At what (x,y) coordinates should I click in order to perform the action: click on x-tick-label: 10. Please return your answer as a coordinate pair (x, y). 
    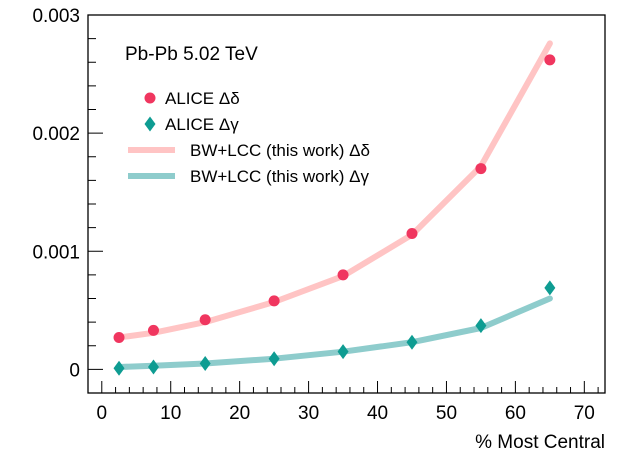
    Looking at the image, I should click on (170, 413).